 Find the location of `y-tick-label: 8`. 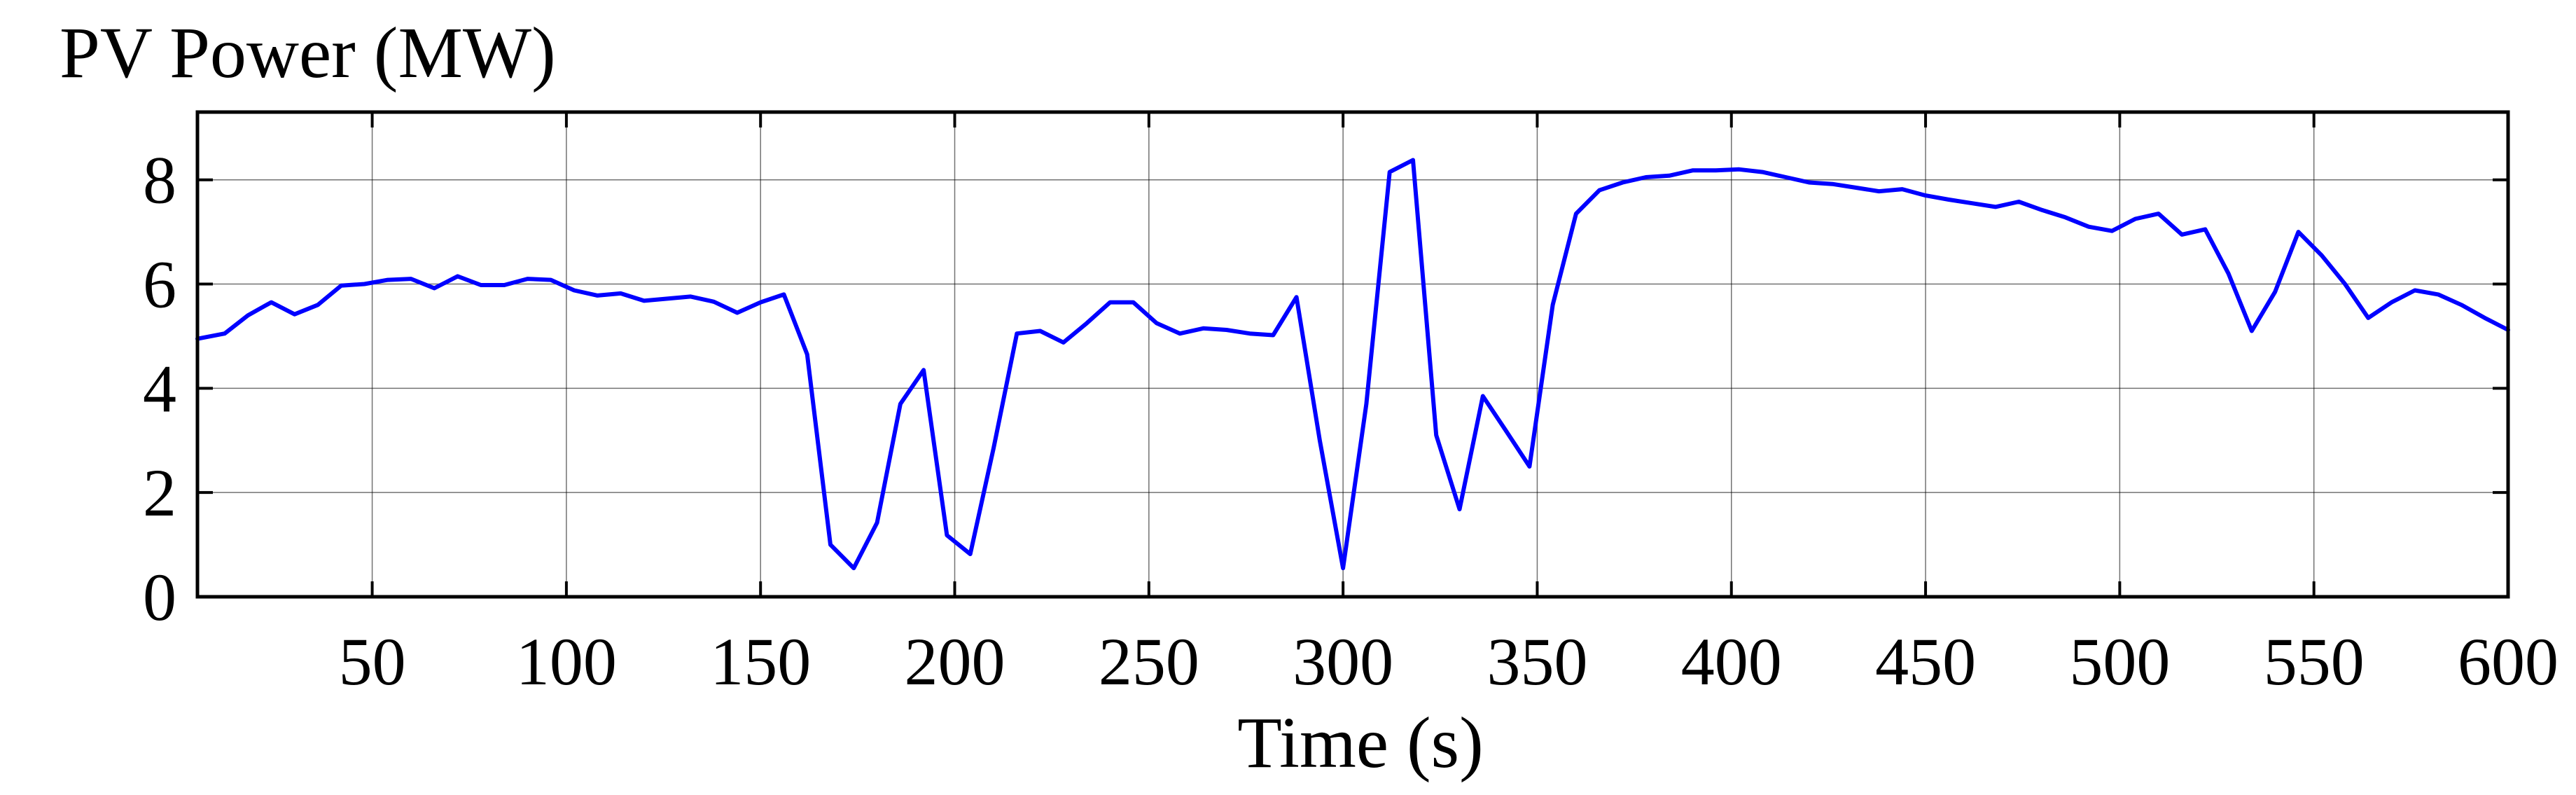

y-tick-label: 8 is located at coordinates (159, 180).